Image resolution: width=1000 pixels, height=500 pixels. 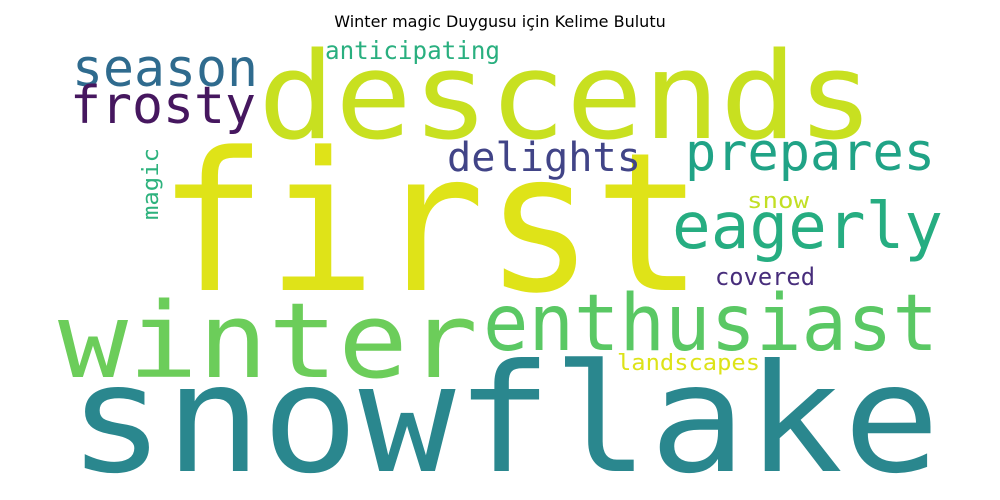 What do you see at coordinates (151, 184) in the screenshot?
I see `word-magic: magic` at bounding box center [151, 184].